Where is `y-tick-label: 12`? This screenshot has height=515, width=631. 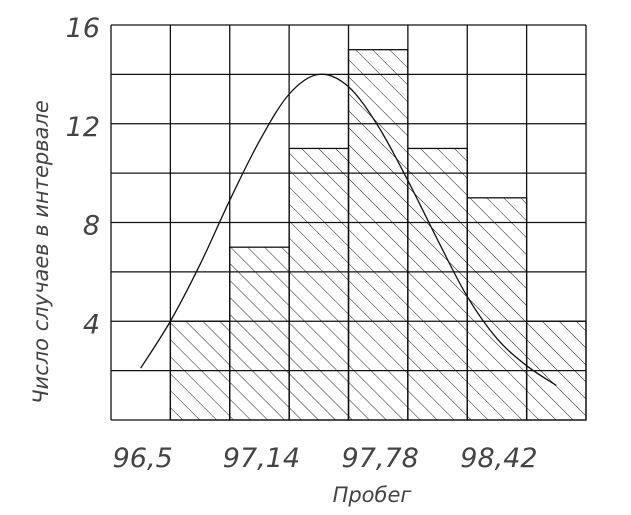 y-tick-label: 12 is located at coordinates (83, 127).